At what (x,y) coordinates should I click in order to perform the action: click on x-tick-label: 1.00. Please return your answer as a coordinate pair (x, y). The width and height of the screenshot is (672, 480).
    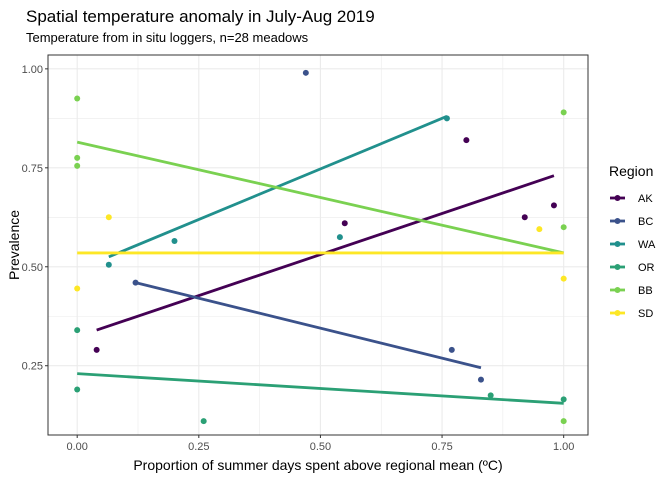
    Looking at the image, I should click on (563, 447).